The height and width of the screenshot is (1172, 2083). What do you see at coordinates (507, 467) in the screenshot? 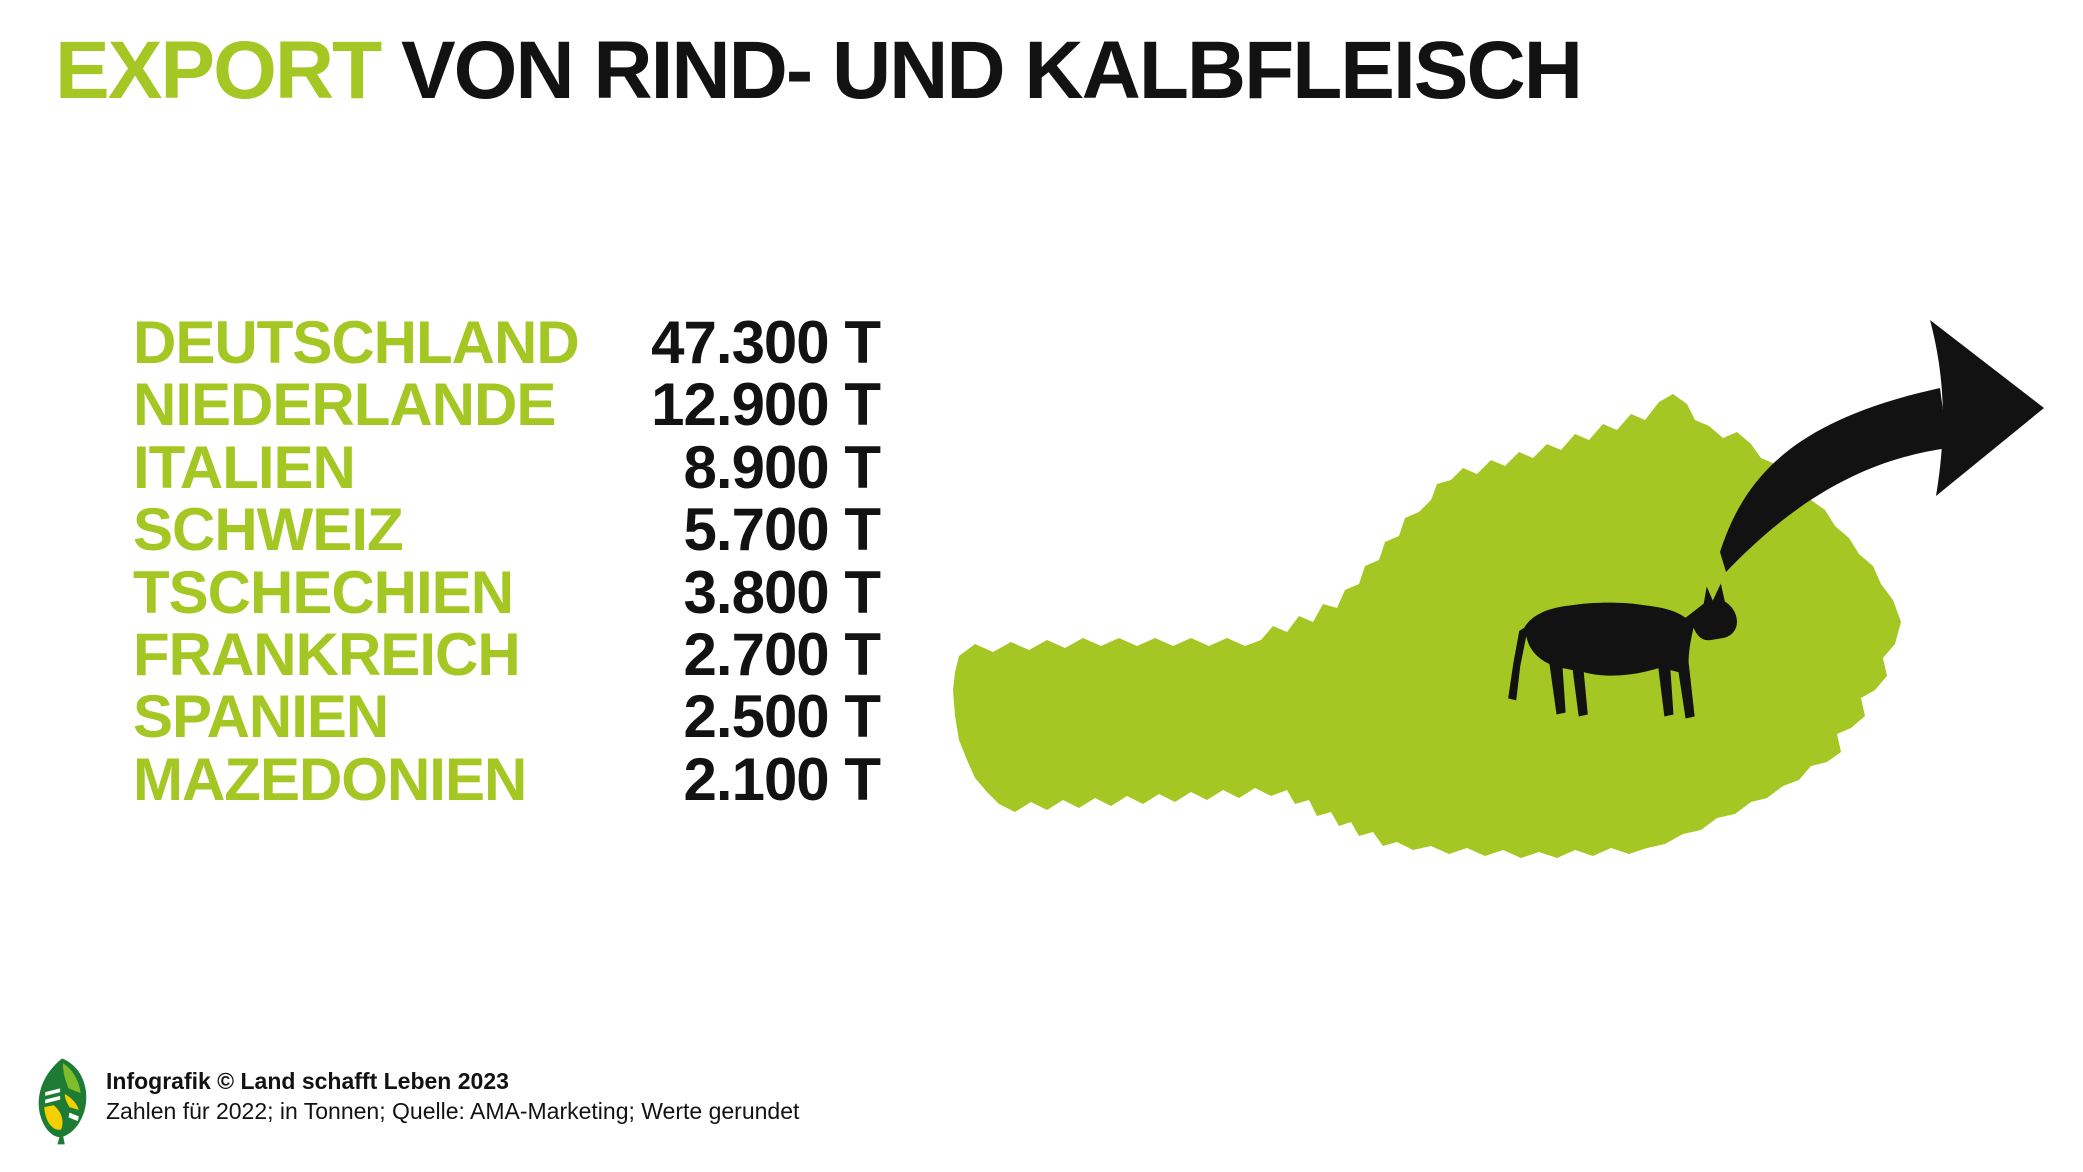
I see `list-item: ITALIEN 8.900 T` at bounding box center [507, 467].